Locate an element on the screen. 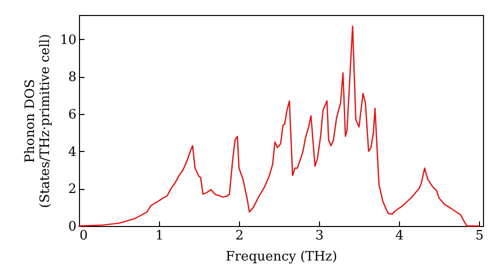 This screenshot has width=500, height=280. x-tick-label: 3 is located at coordinates (319, 236).